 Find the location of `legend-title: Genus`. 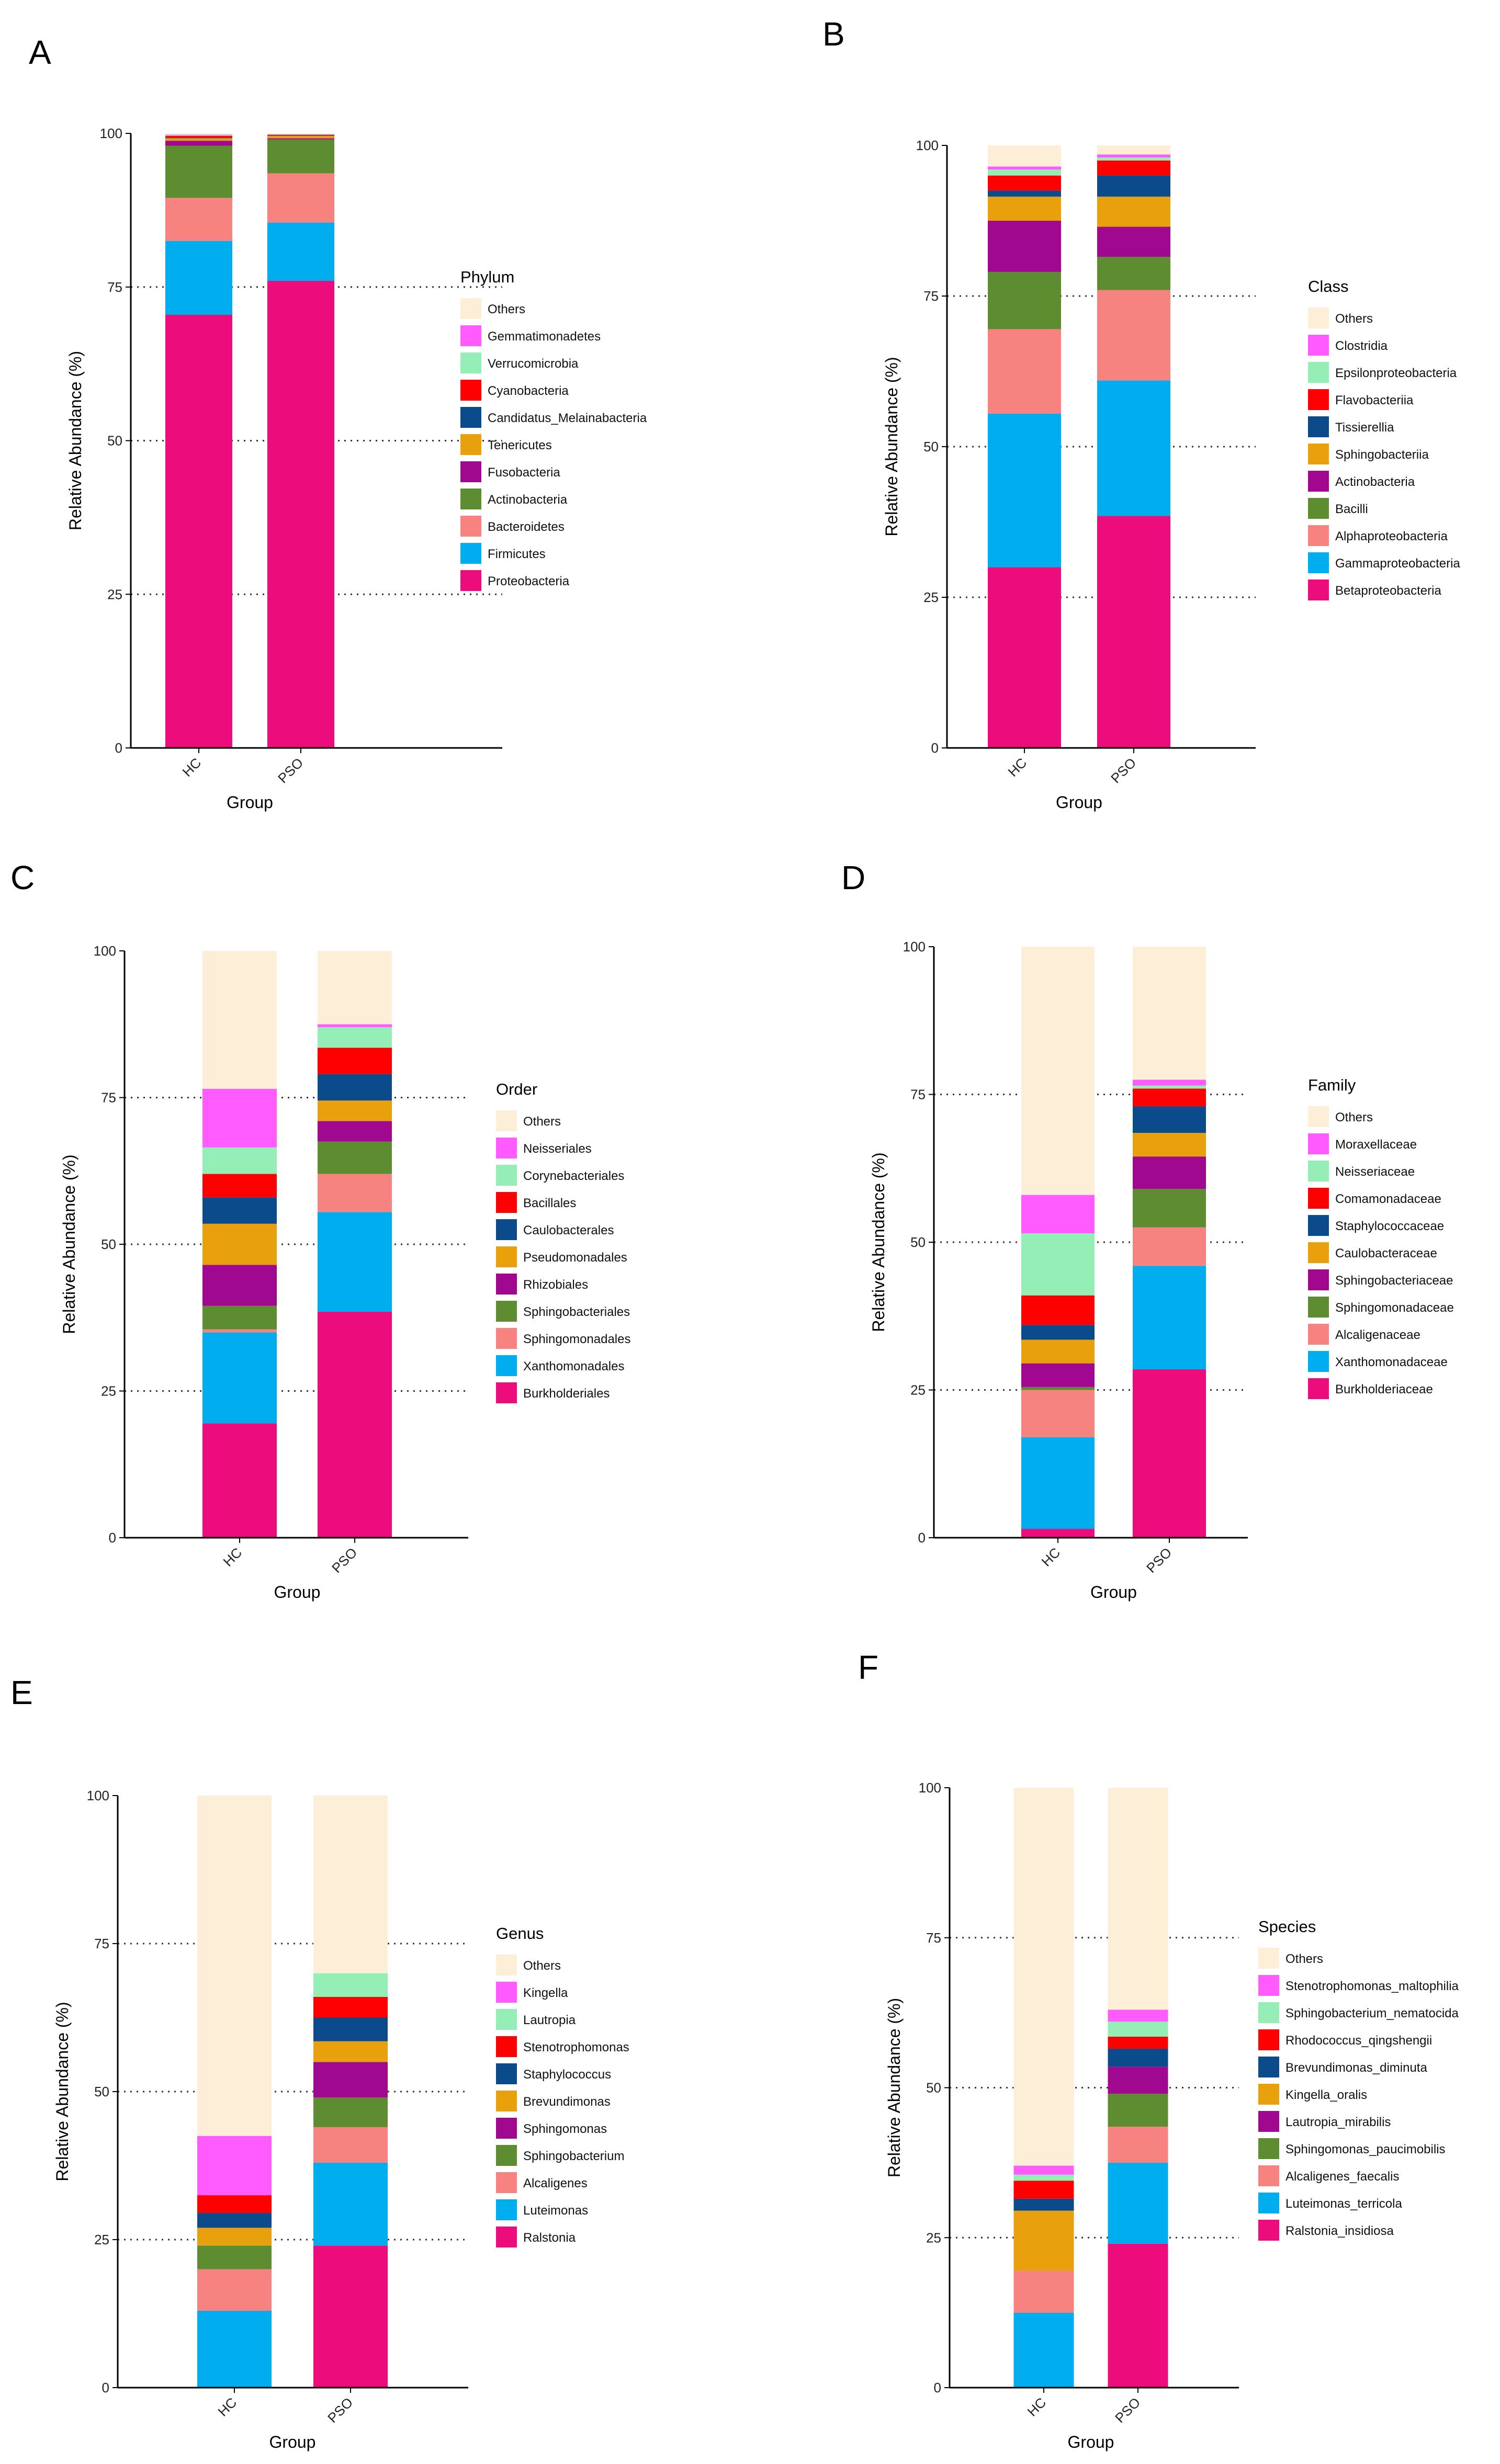

legend-title: Genus is located at coordinates (520, 1934).